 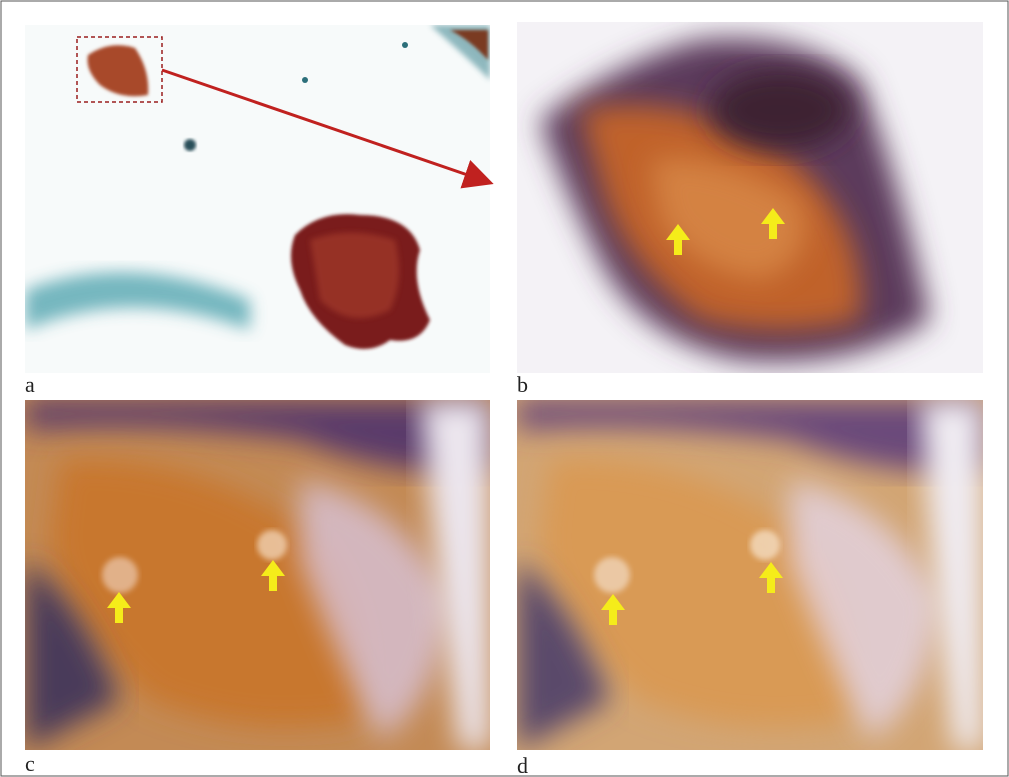 What do you see at coordinates (30, 763) in the screenshot?
I see `panel-label: c` at bounding box center [30, 763].